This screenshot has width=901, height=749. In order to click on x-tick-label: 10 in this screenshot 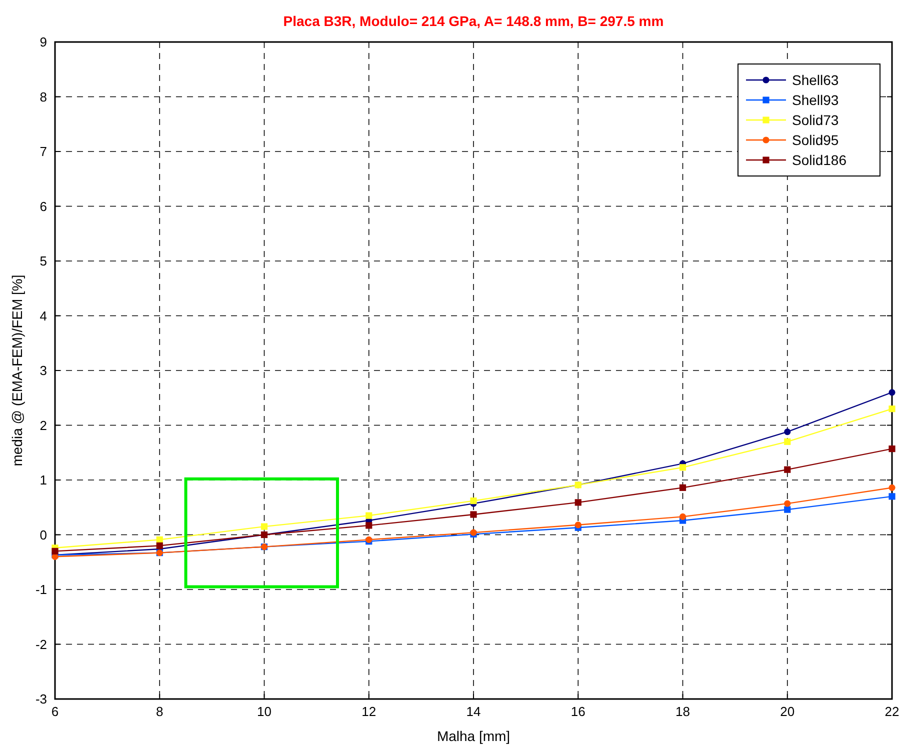, I will do `click(264, 711)`.